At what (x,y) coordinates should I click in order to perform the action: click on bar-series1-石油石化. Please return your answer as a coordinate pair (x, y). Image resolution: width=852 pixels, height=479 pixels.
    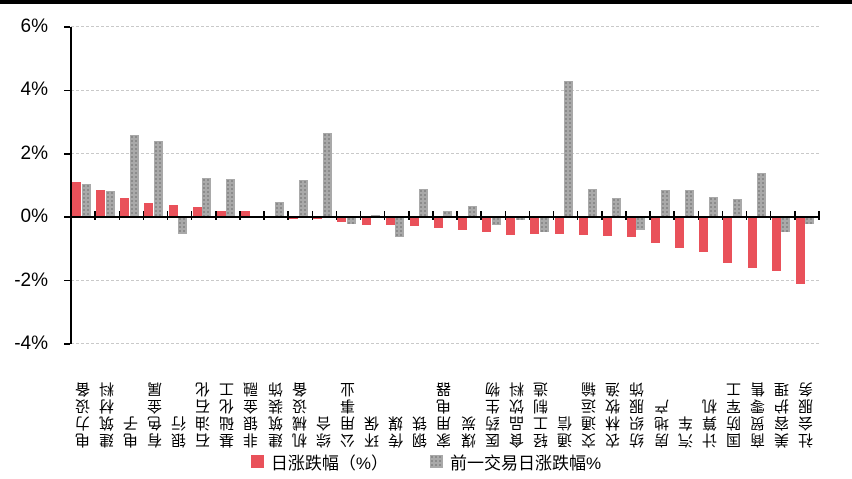
    Looking at the image, I should click on (207, 197).